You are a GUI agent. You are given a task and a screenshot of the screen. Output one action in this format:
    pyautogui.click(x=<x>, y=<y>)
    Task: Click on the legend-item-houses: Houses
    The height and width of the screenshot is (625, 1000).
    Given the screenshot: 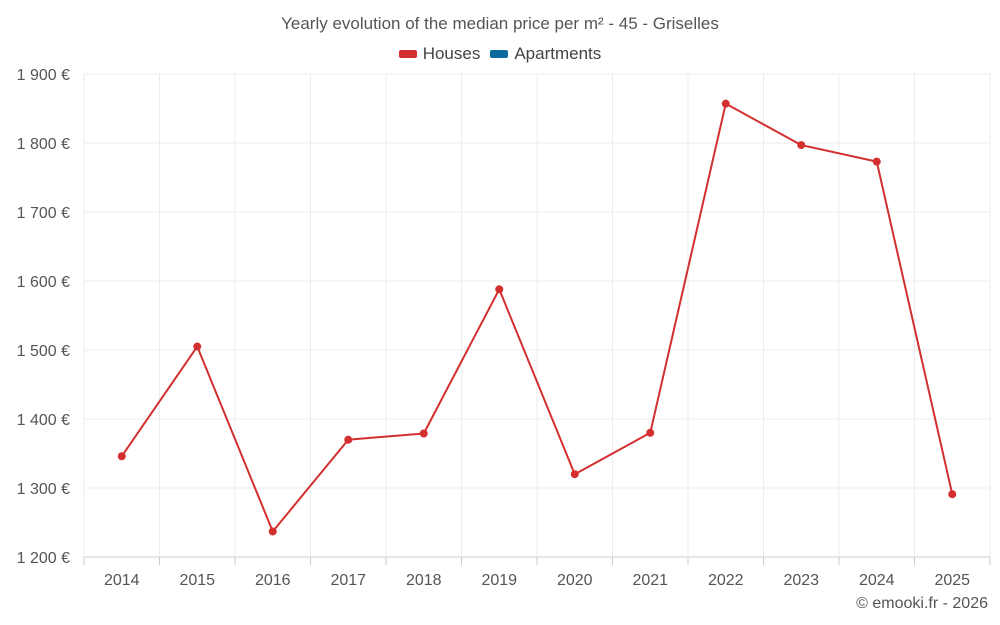 What is the action you would take?
    pyautogui.click(x=439, y=54)
    